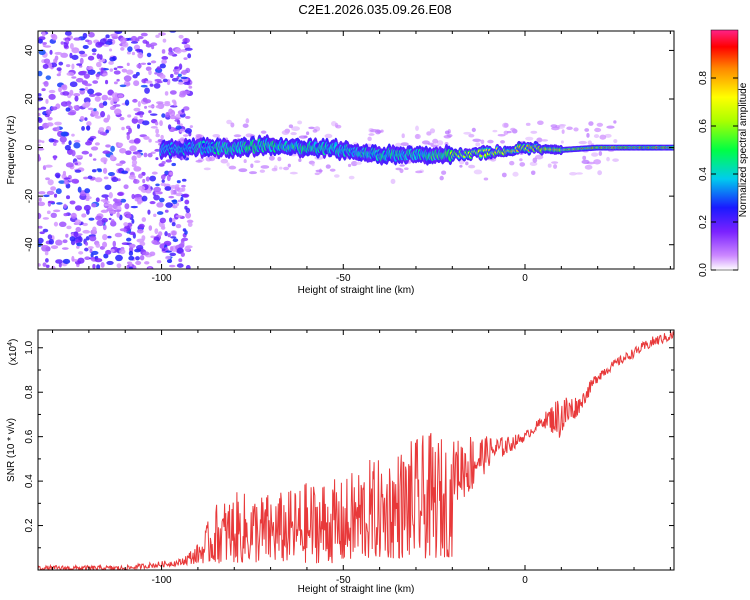 This screenshot has width=750, height=600. What do you see at coordinates (29, 392) in the screenshot?
I see `y-tick-label: 0.8` at bounding box center [29, 392].